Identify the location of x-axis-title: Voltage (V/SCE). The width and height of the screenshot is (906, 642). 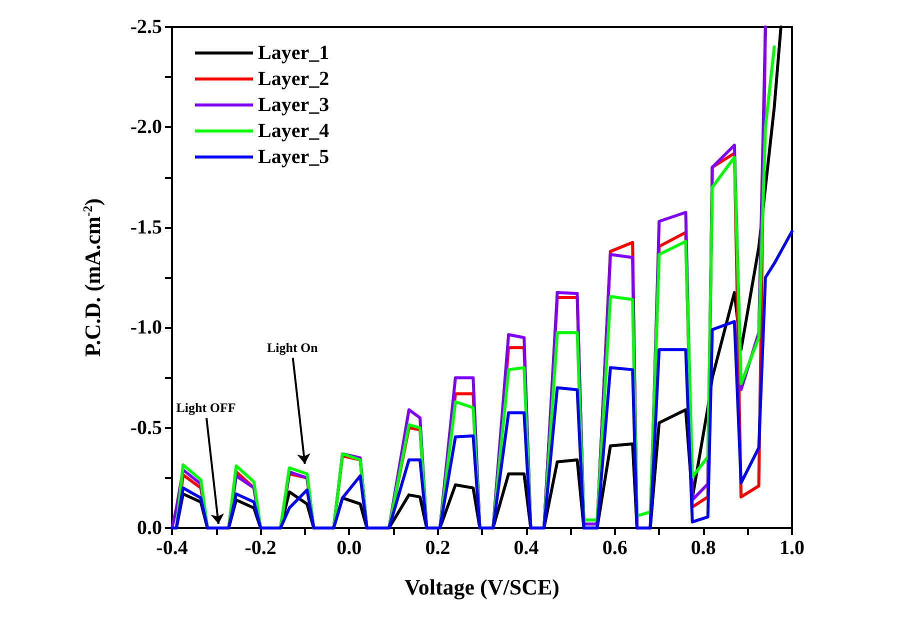
(482, 587).